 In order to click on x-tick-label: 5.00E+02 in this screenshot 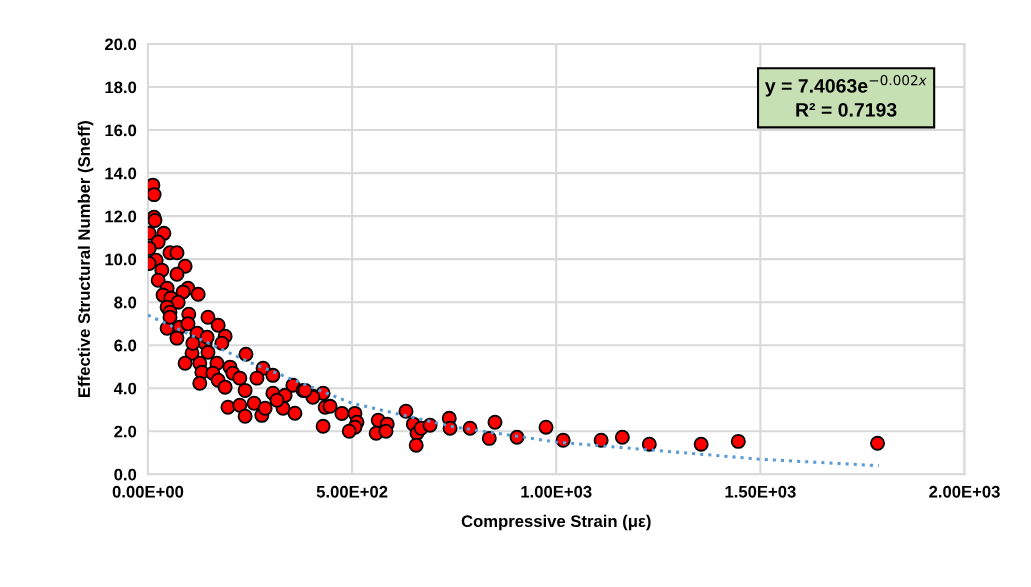, I will do `click(352, 491)`.